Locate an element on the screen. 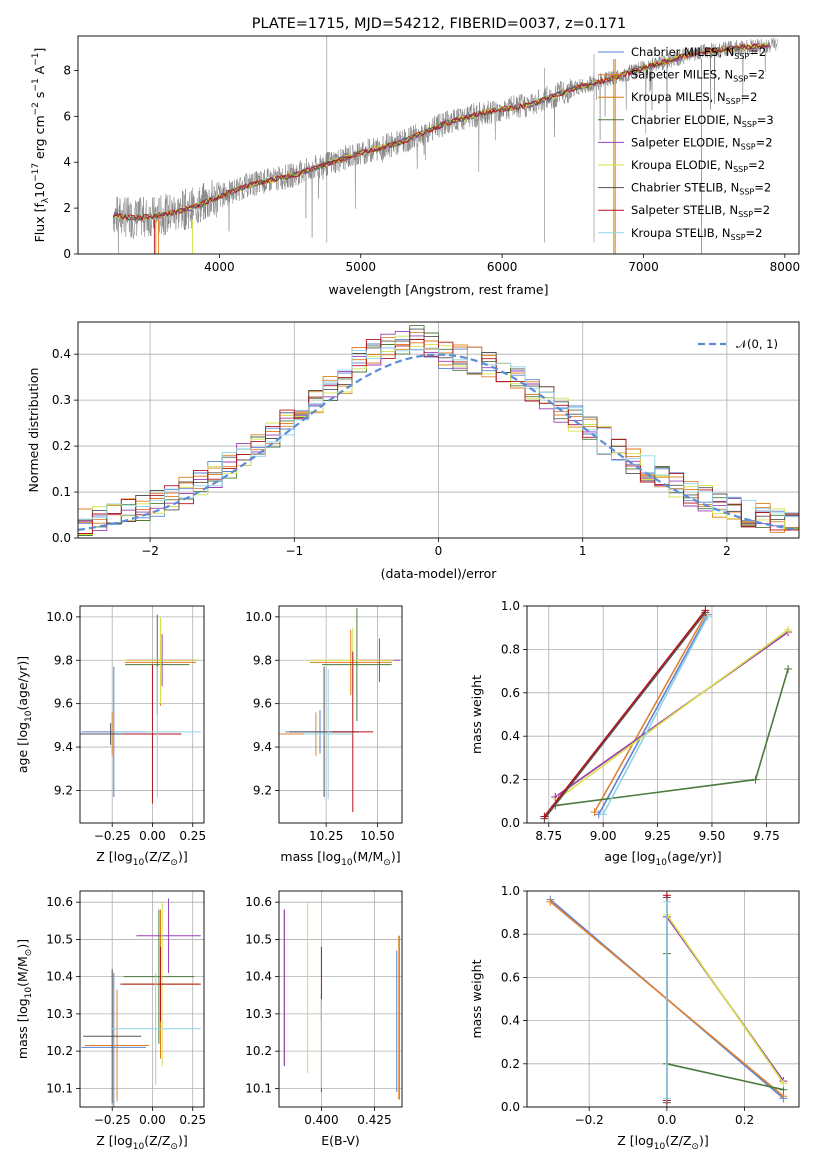 The width and height of the screenshot is (819, 1170). x-axis-label: mass [log10(M/M⊙)] is located at coordinates (340, 858).